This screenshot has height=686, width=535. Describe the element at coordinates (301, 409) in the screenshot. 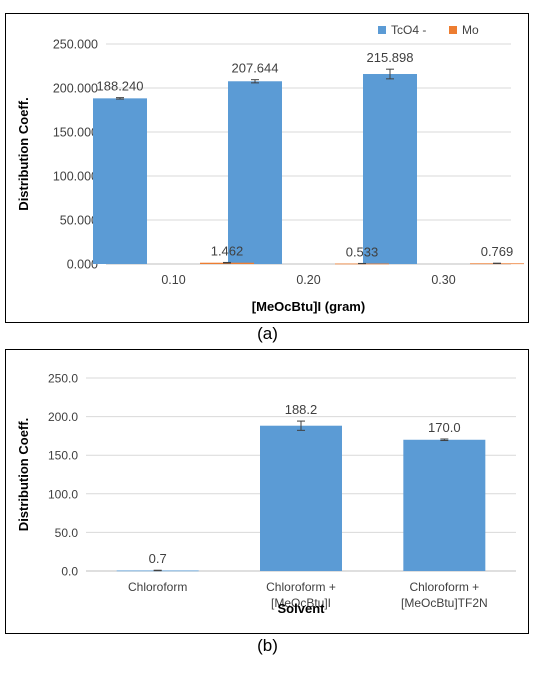

I see `chart-b-data-label: 188.2` at that location.